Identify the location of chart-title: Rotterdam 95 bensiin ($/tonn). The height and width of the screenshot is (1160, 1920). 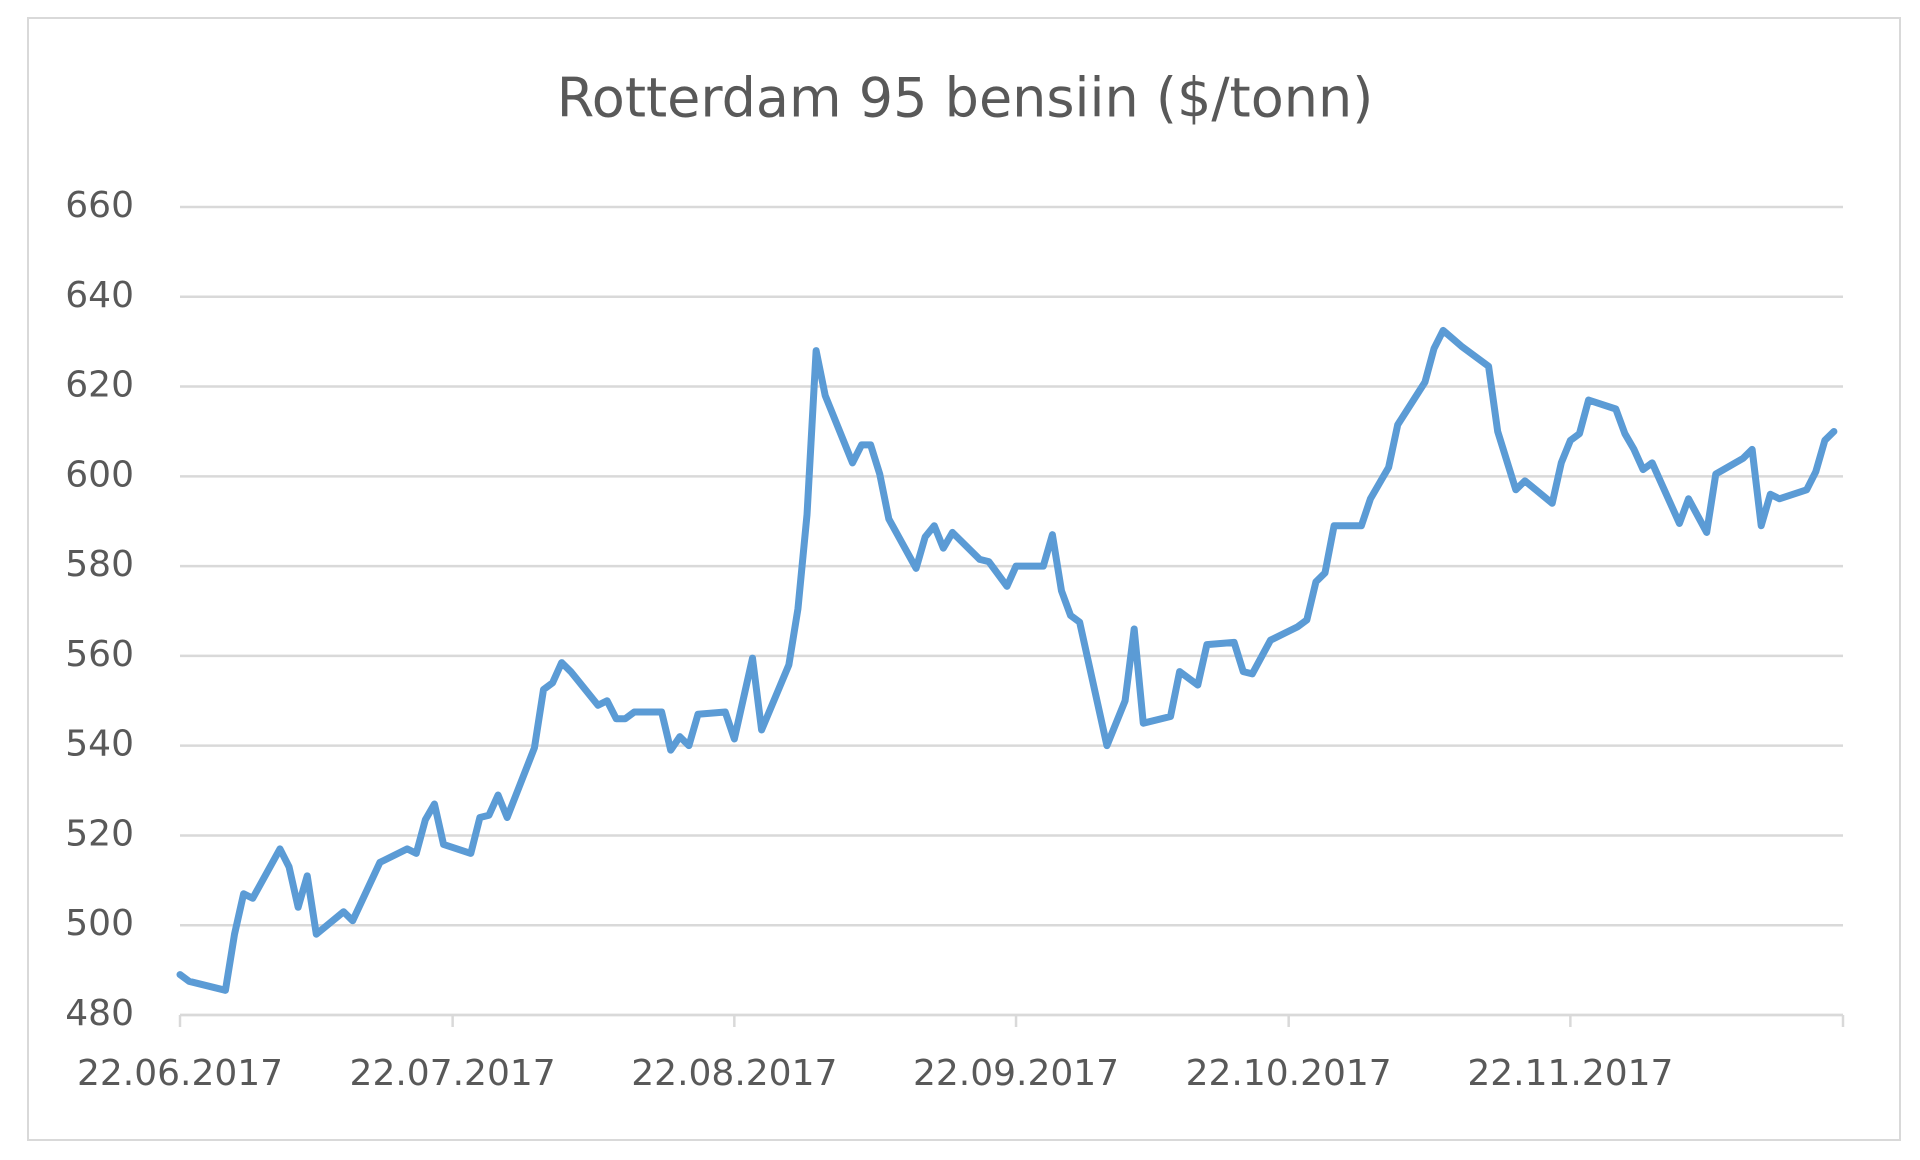
(965, 98).